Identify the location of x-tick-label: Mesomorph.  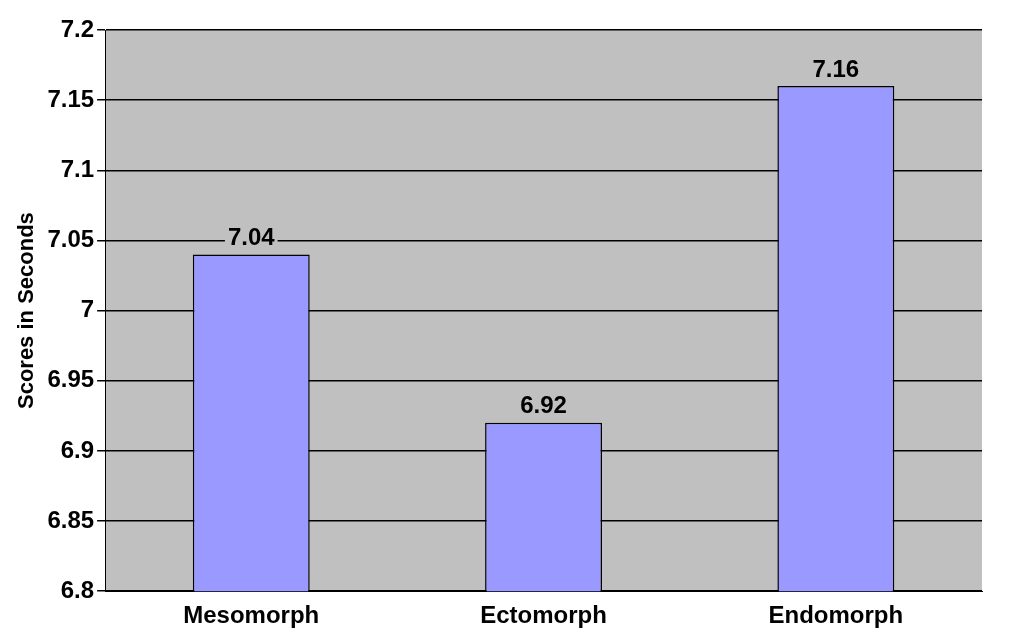
(251, 615).